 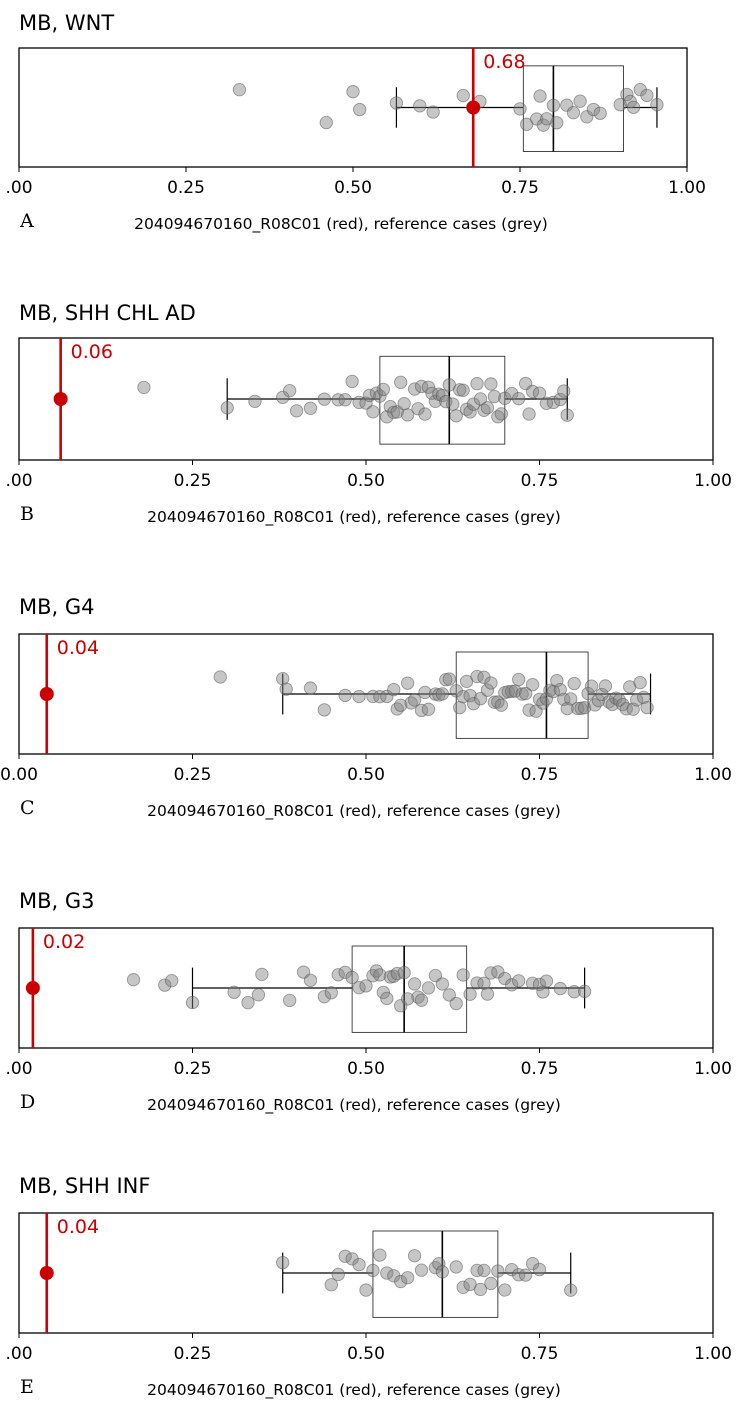 I want to click on x-tick-label: 0.50, so click(x=366, y=1354).